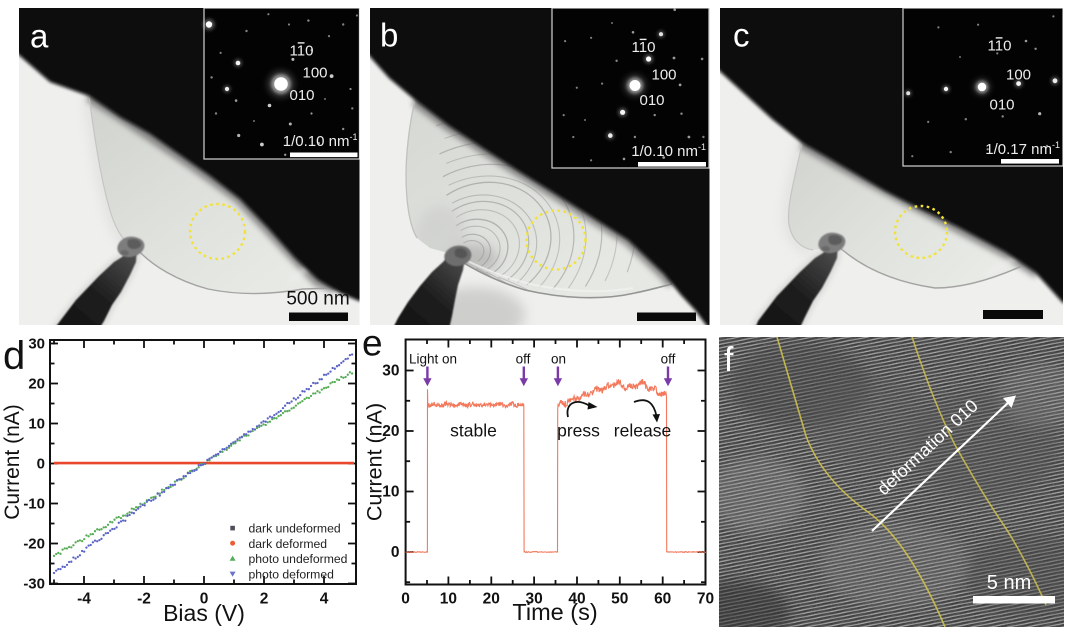 The height and width of the screenshot is (639, 1080). Describe the element at coordinates (642, 431) in the screenshot. I see `svg-text: release` at that location.